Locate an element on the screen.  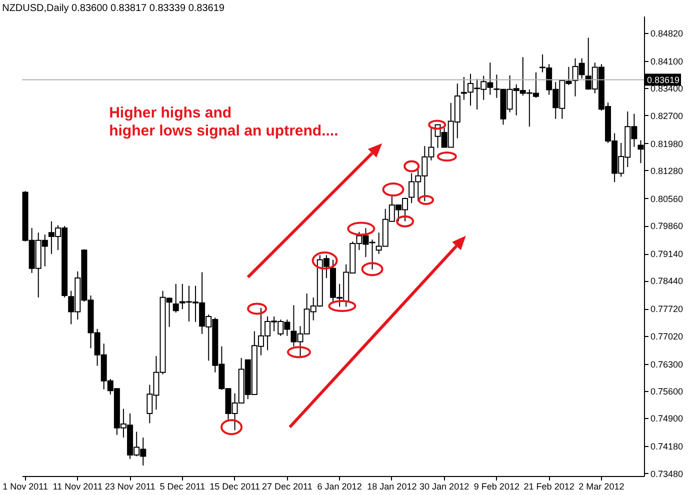
y-tick-label: 0.77720 is located at coordinates (667, 309).